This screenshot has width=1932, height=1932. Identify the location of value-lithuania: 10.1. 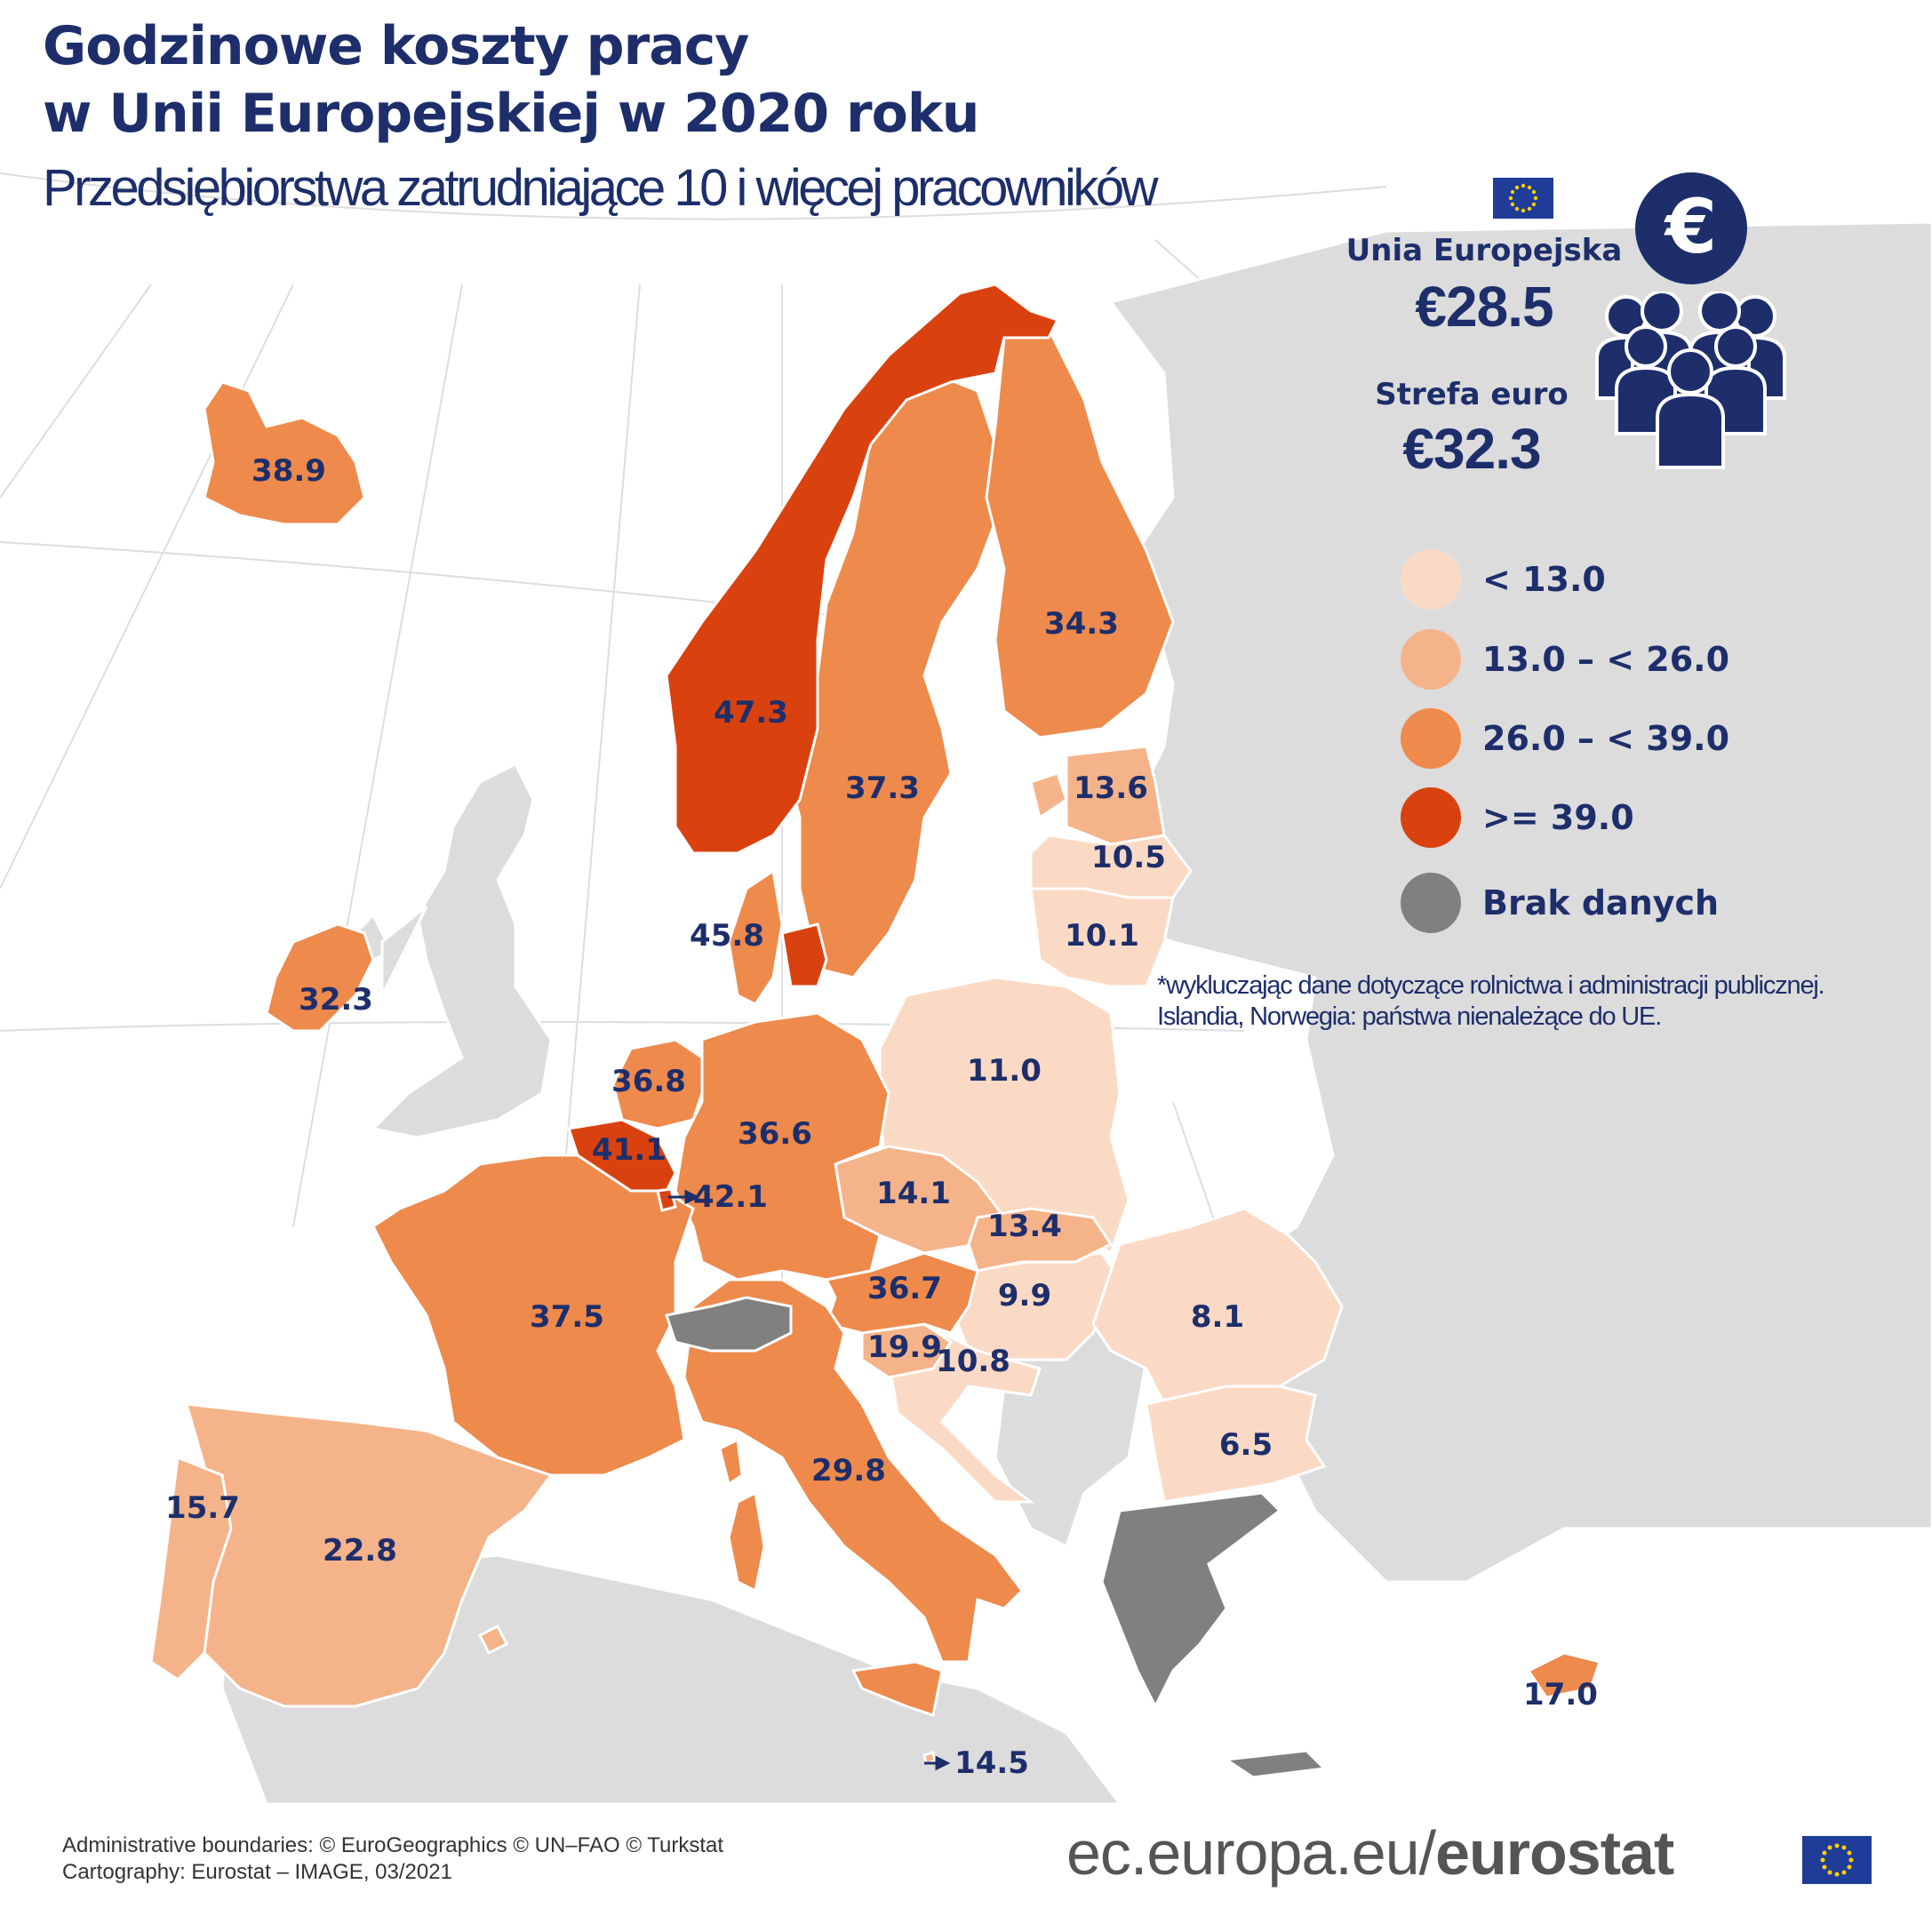
(1102, 936).